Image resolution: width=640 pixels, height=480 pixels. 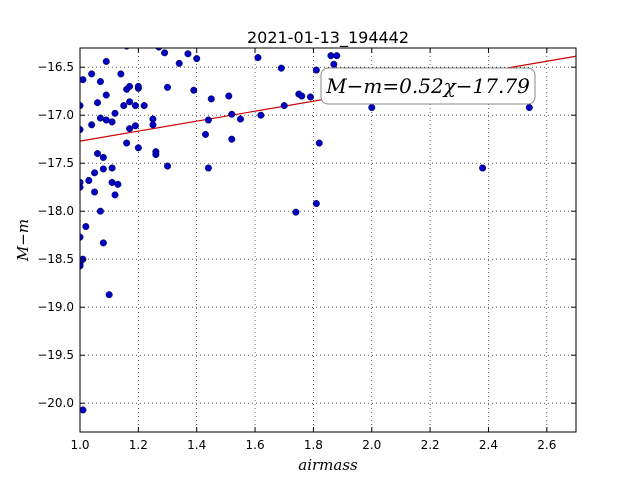 What do you see at coordinates (371, 445) in the screenshot?
I see `x-tick-label: 2.0` at bounding box center [371, 445].